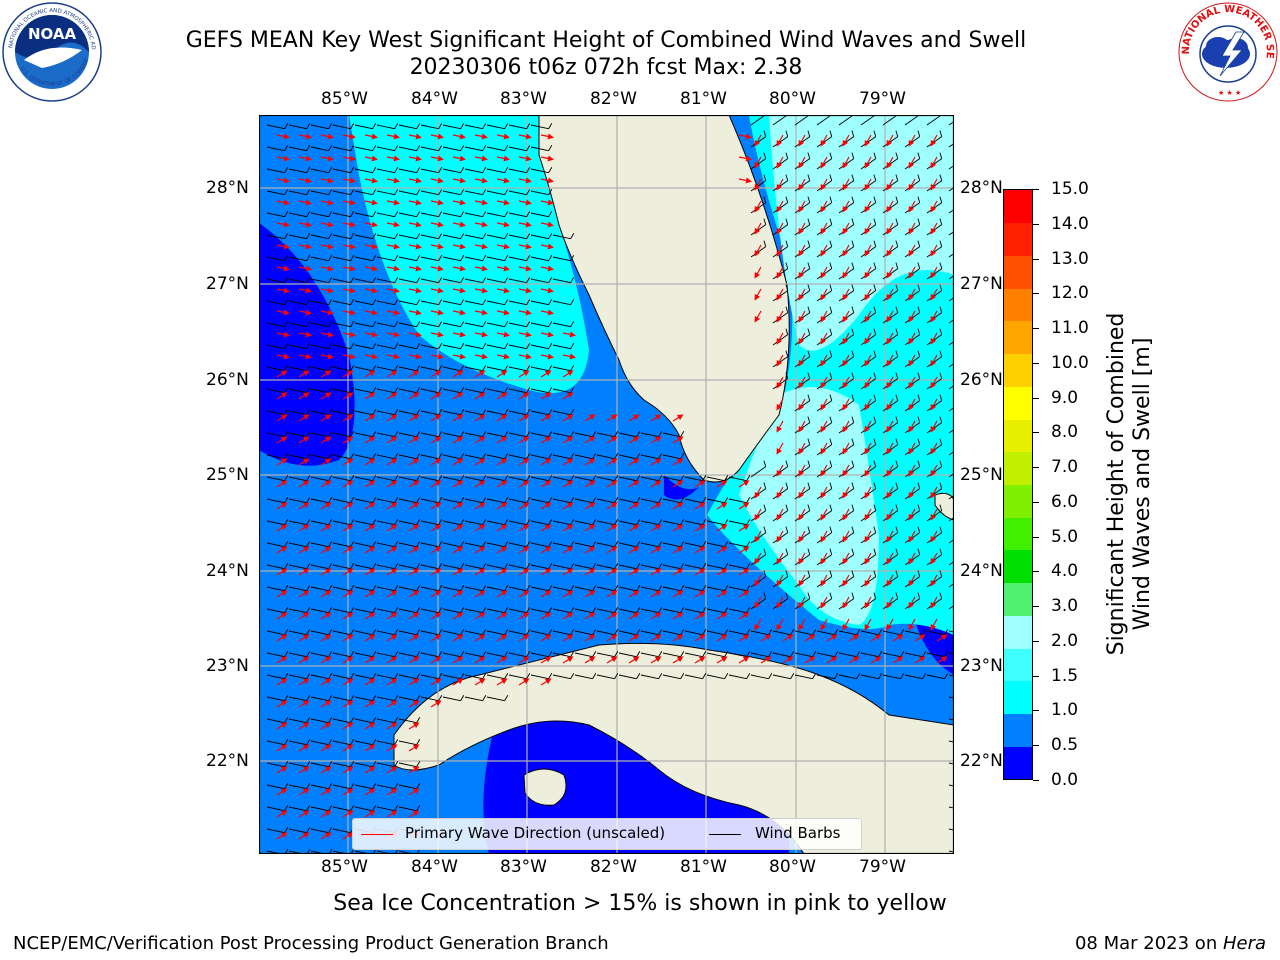  Describe the element at coordinates (1065, 745) in the screenshot. I see `colorbar-tick-label: 0.5` at that location.